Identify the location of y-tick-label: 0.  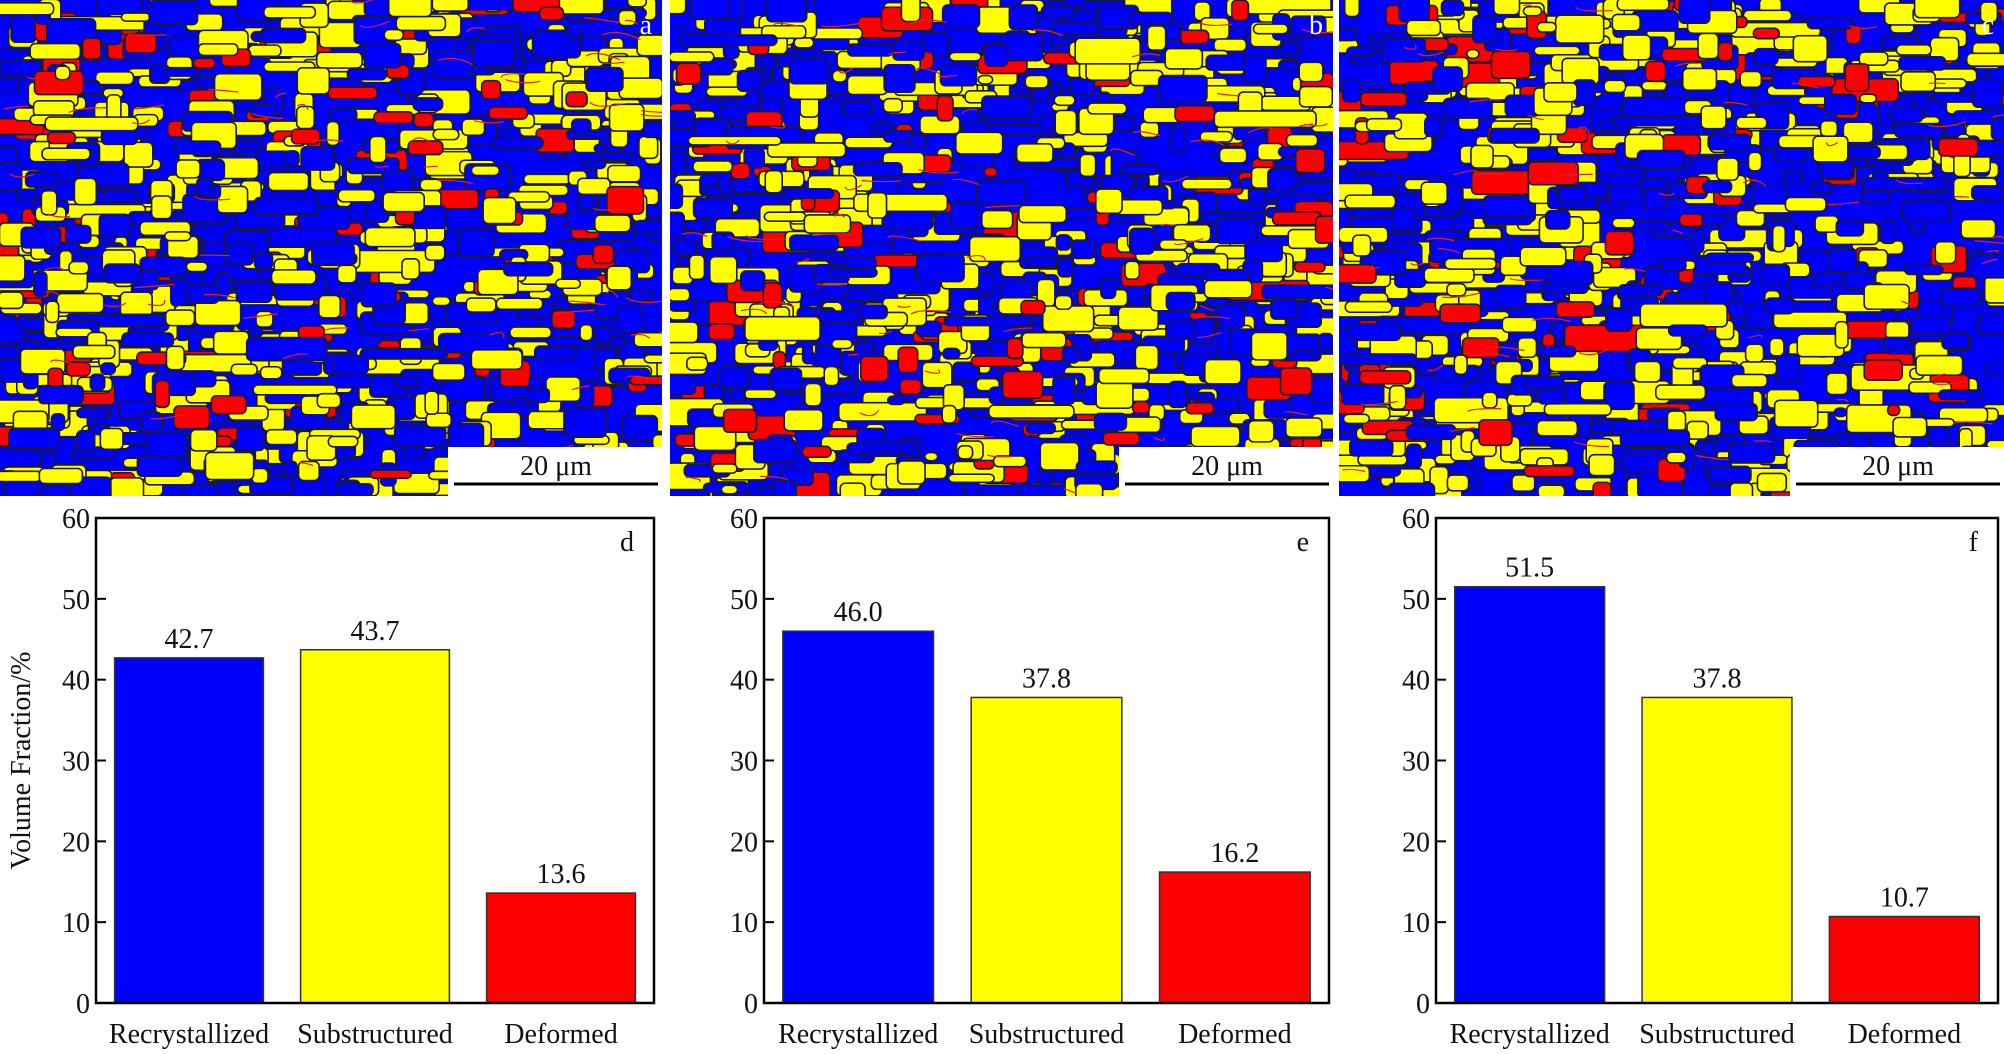
(83, 1004).